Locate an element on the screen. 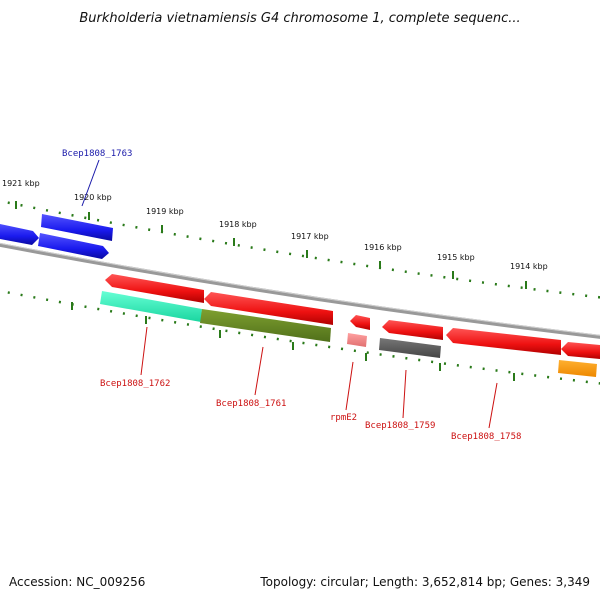 This screenshot has height=600, width=600. gene-rpme2 is located at coordinates (357, 340).